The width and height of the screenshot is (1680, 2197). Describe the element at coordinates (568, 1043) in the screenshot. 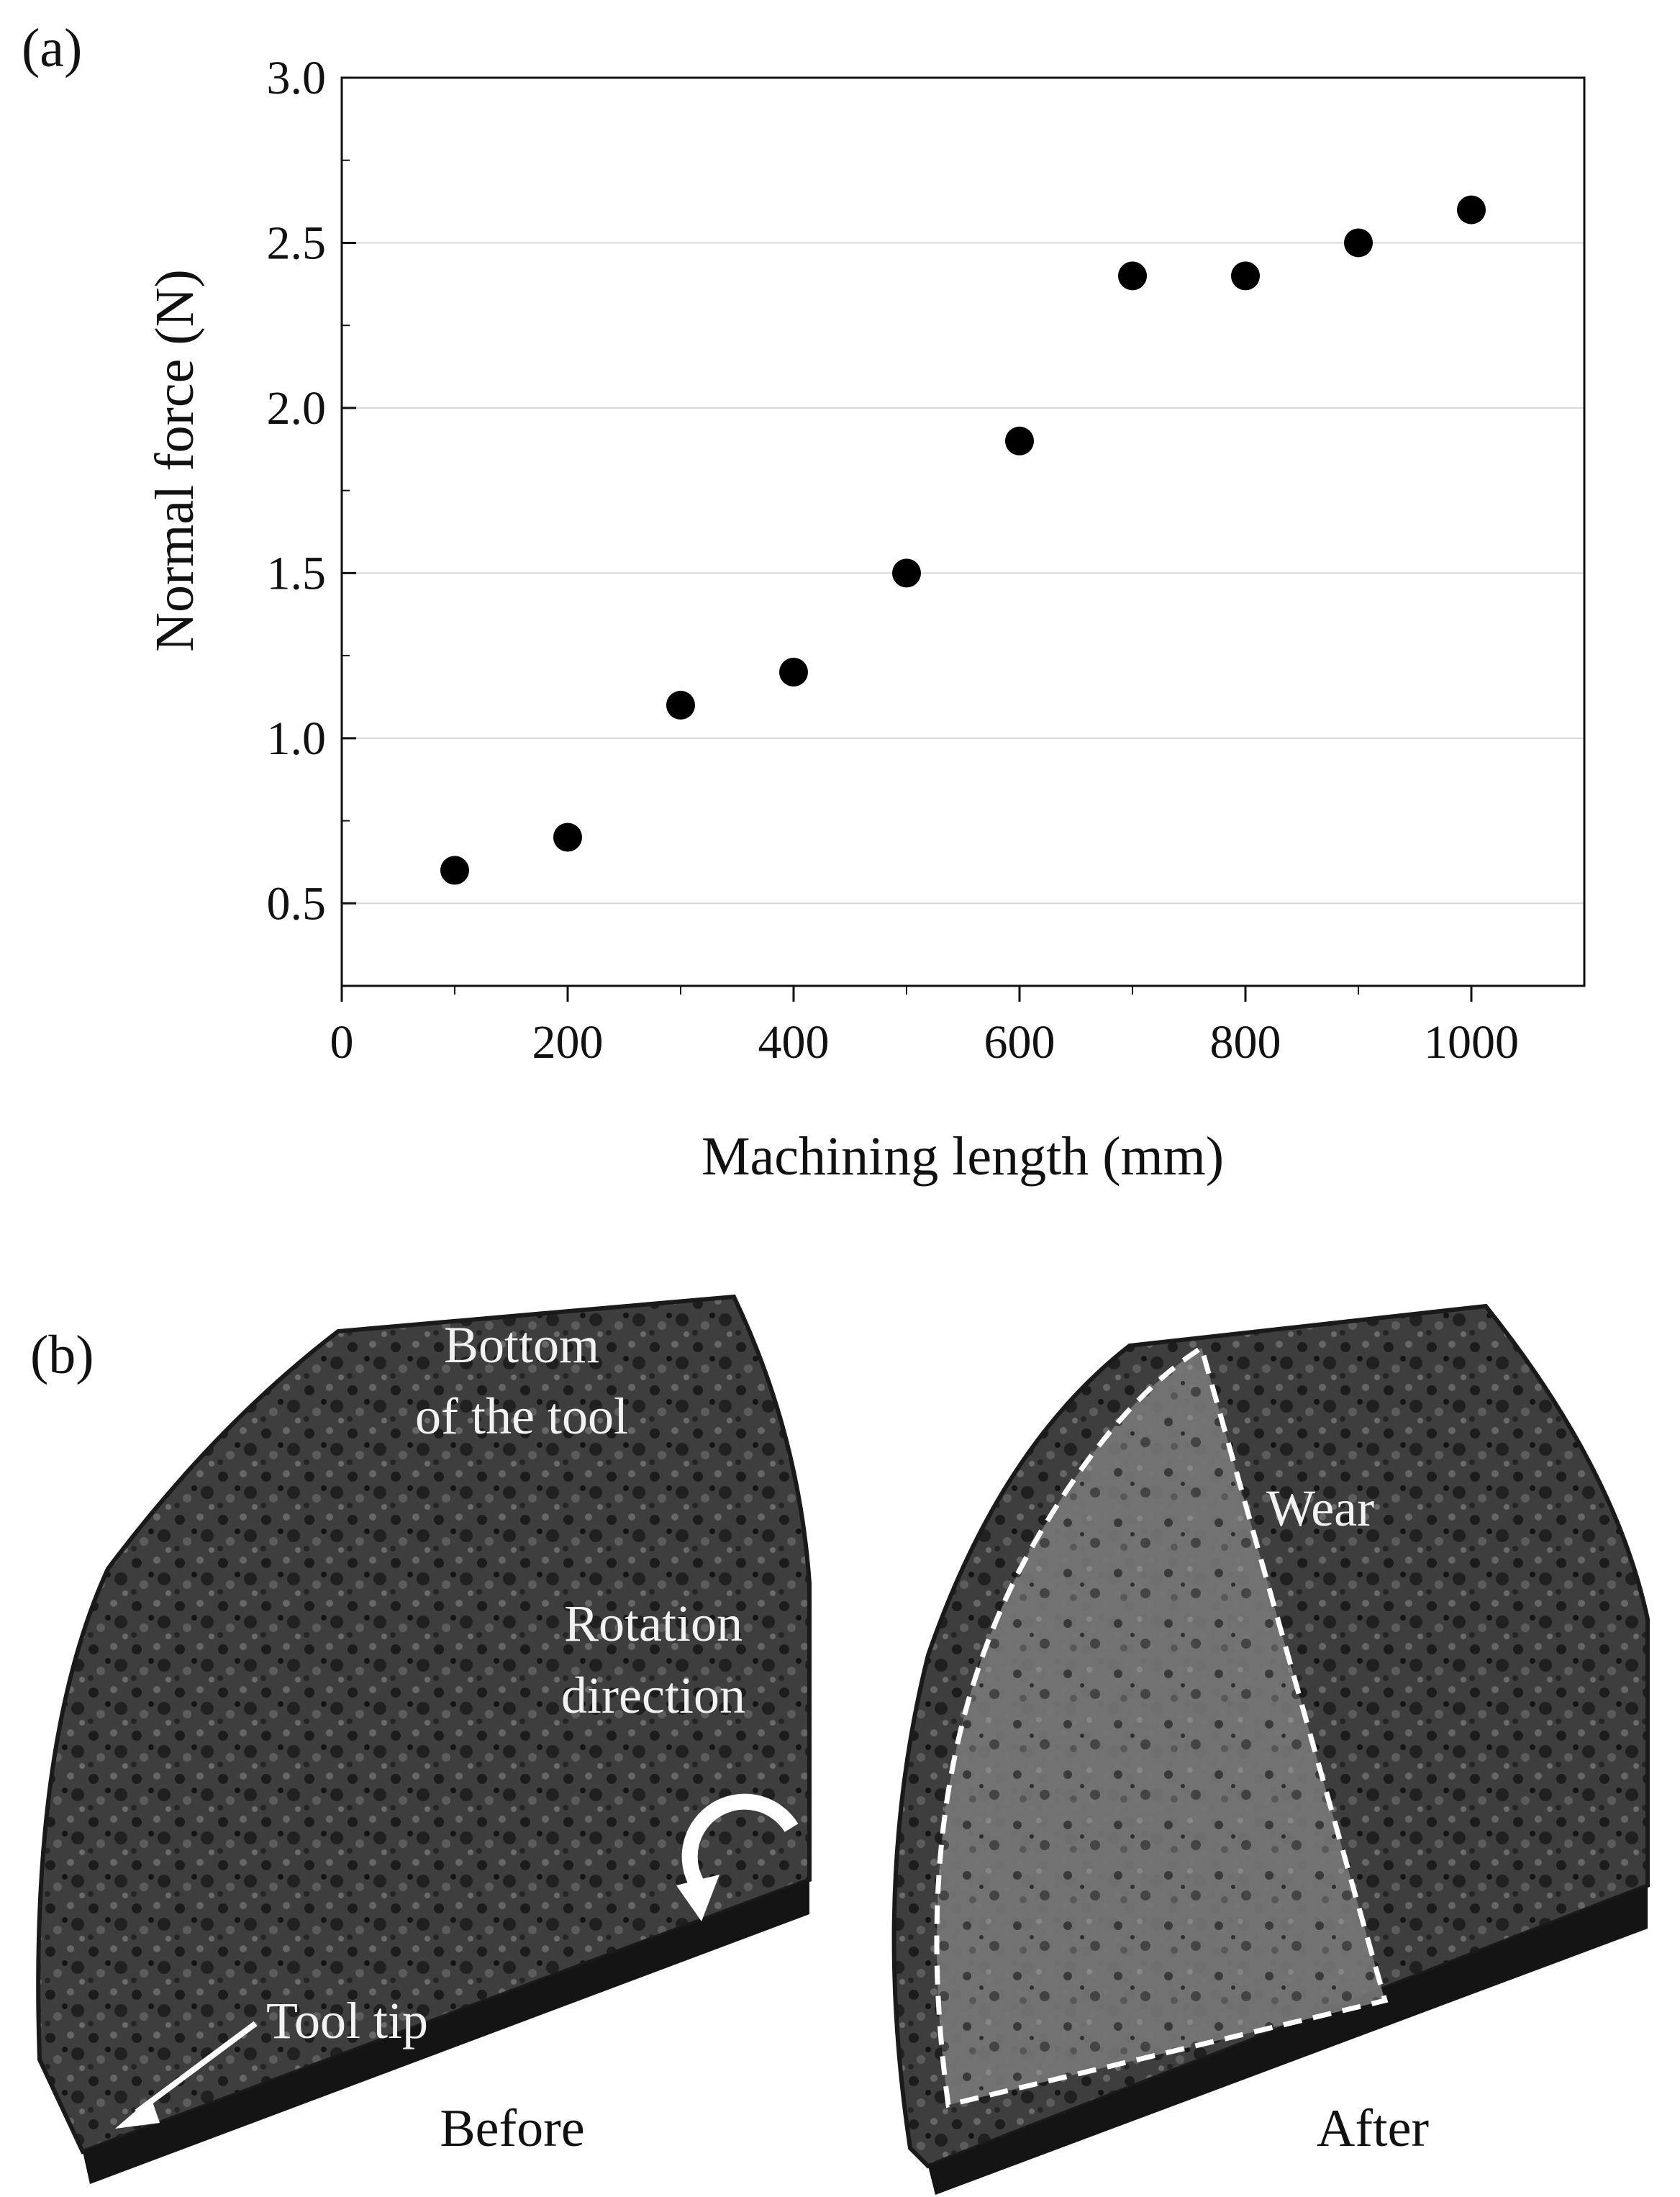

I see `x-tick-label: 200` at that location.